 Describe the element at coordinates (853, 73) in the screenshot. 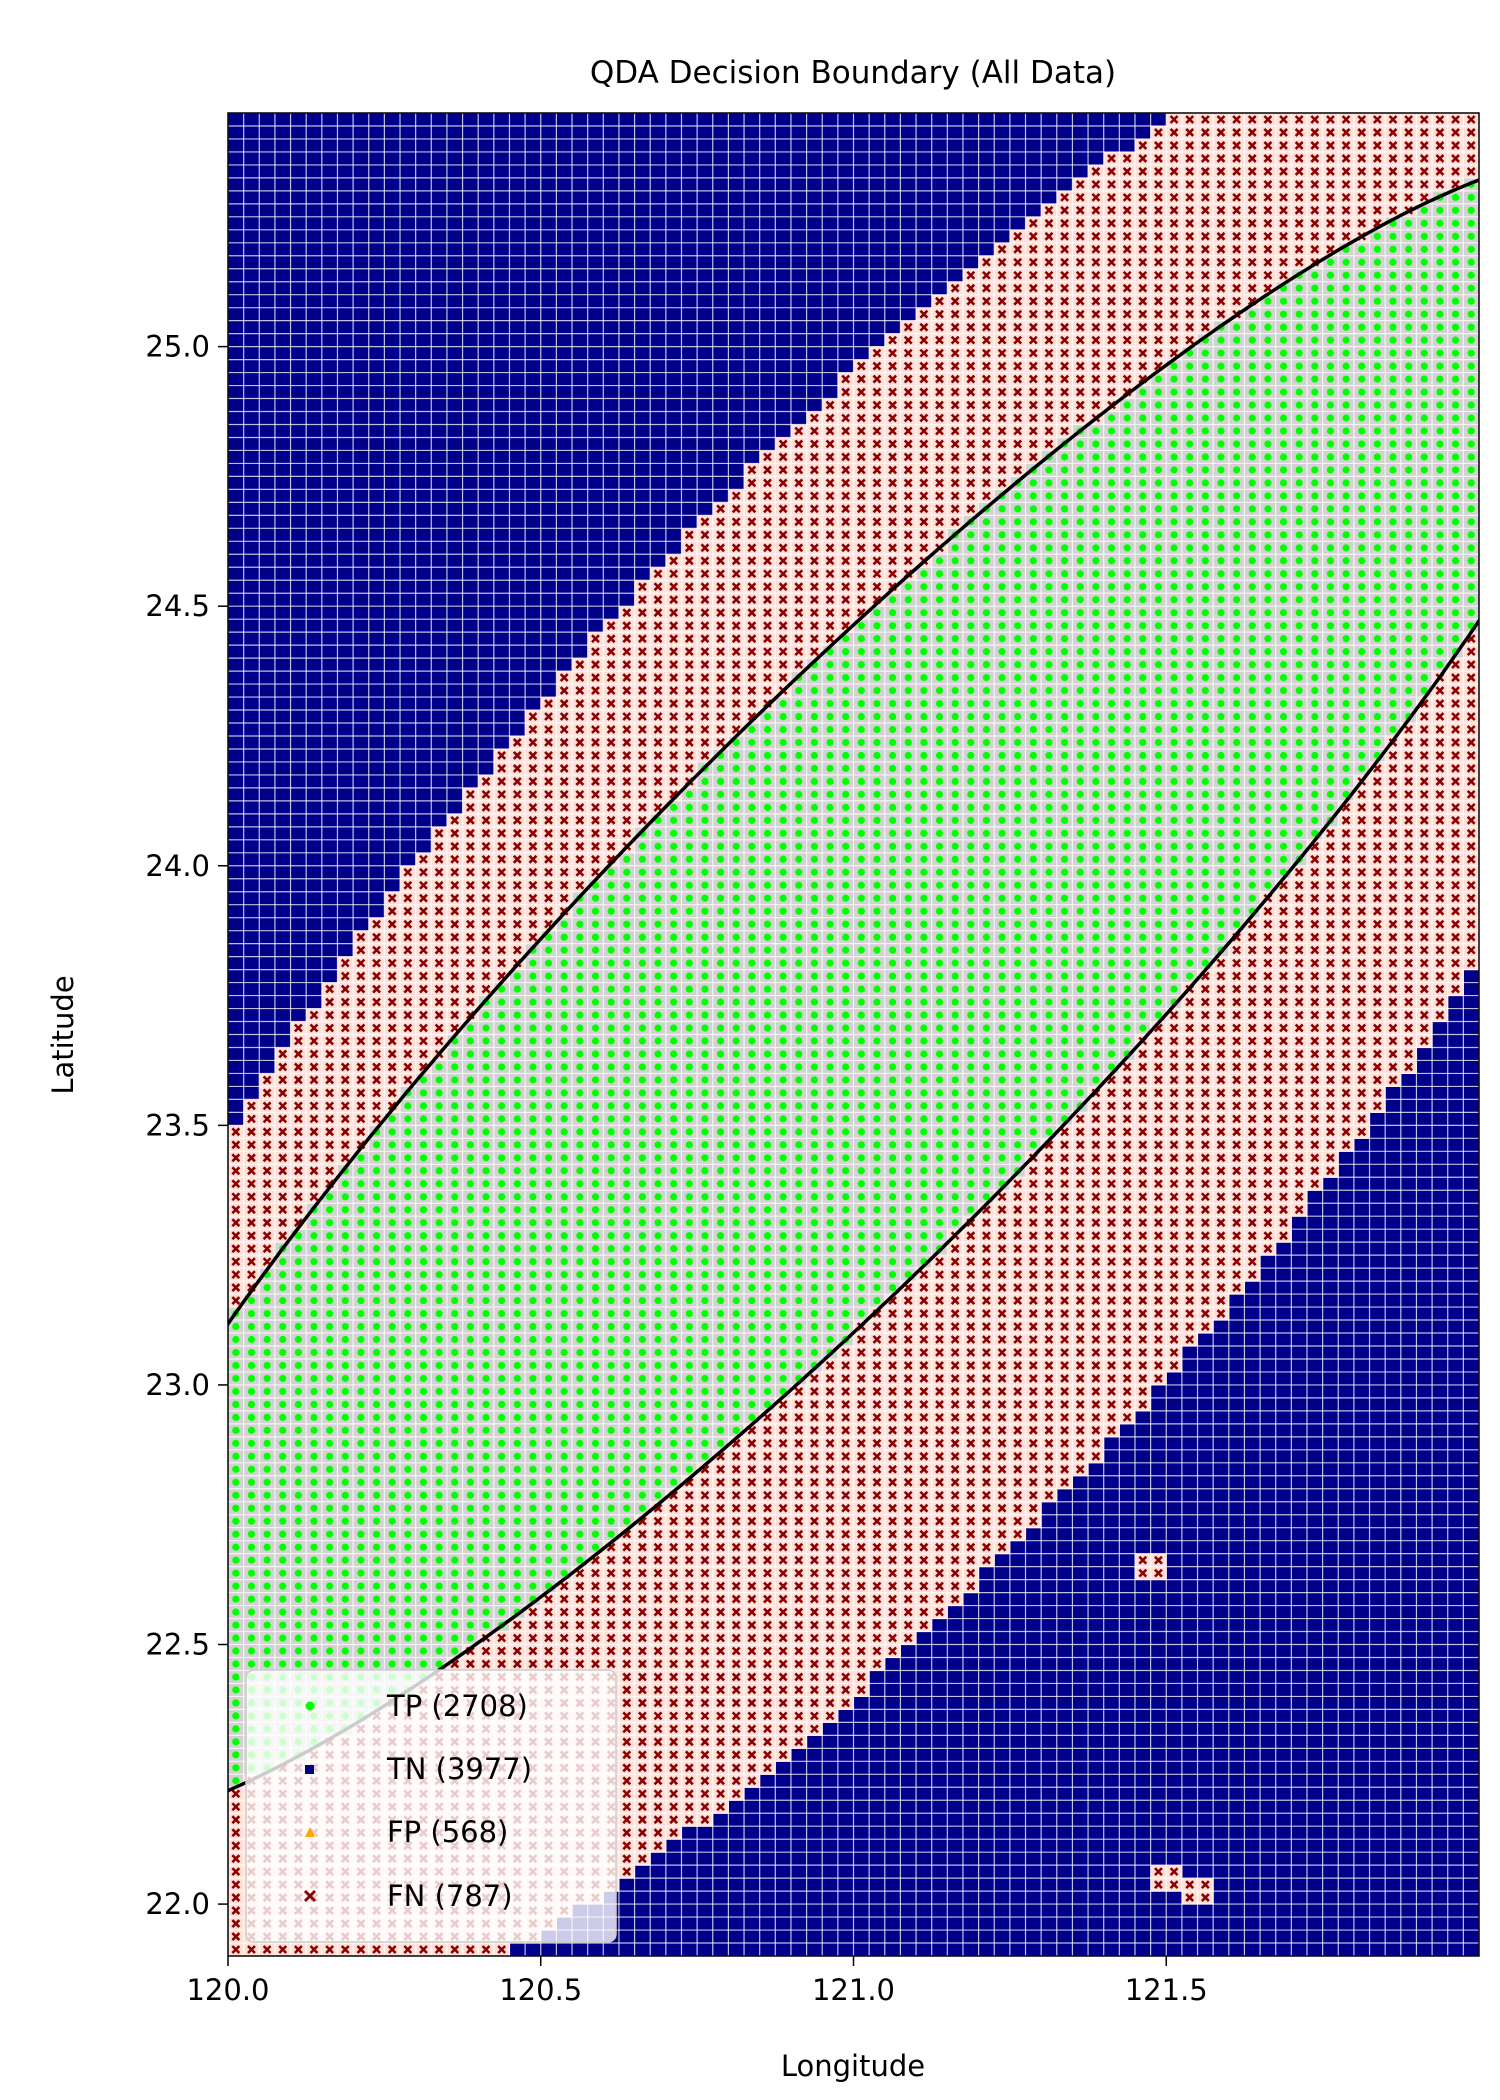

I see `chart-title: QDA Decision Boundary (All Data)` at that location.